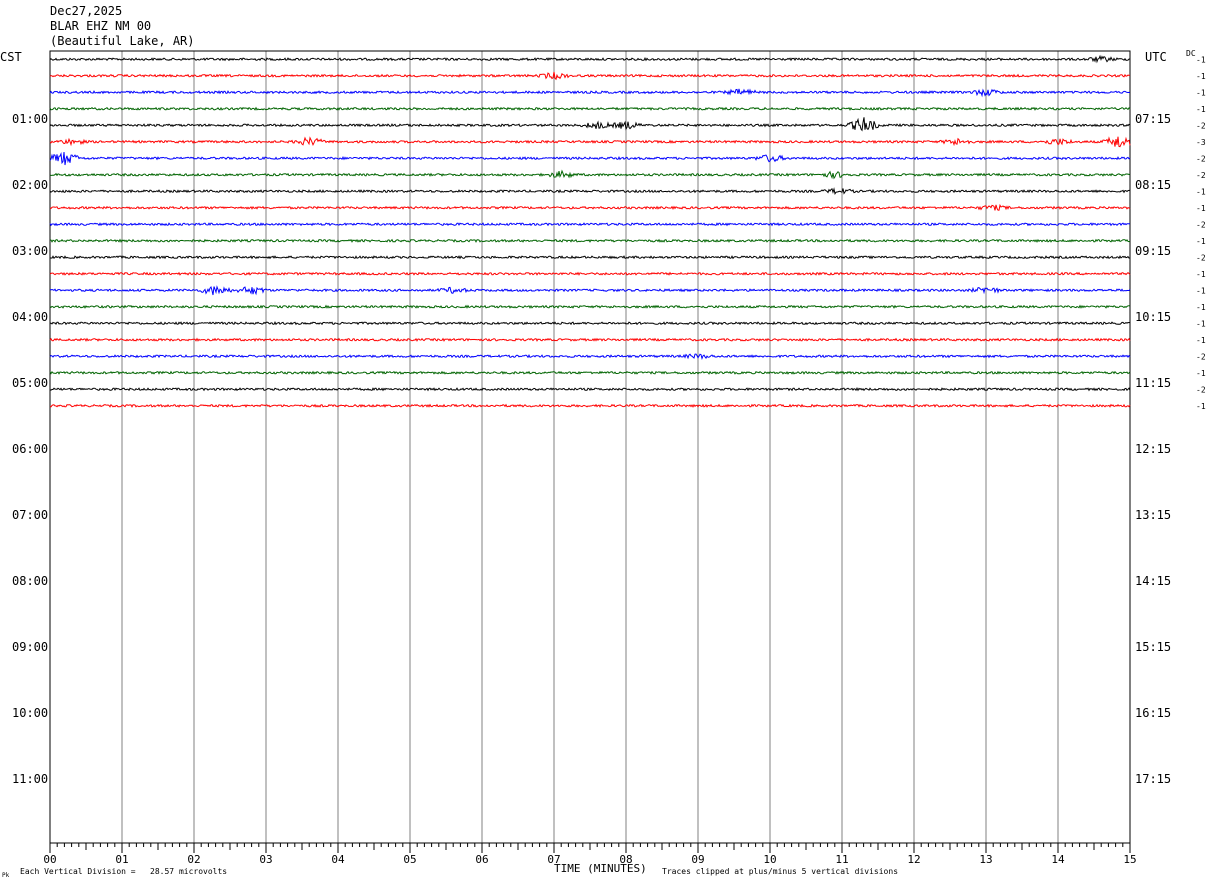 The image size is (1210, 886). I want to click on cst-hour-label: 05:00, so click(30, 383).